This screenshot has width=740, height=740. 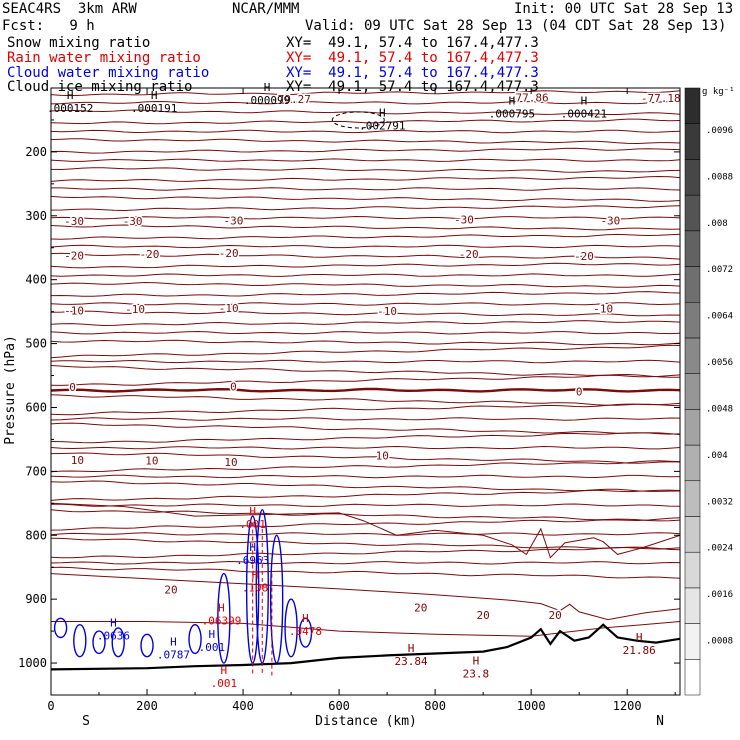 I want to click on extremum-value-4: .000795, so click(x=512, y=113).